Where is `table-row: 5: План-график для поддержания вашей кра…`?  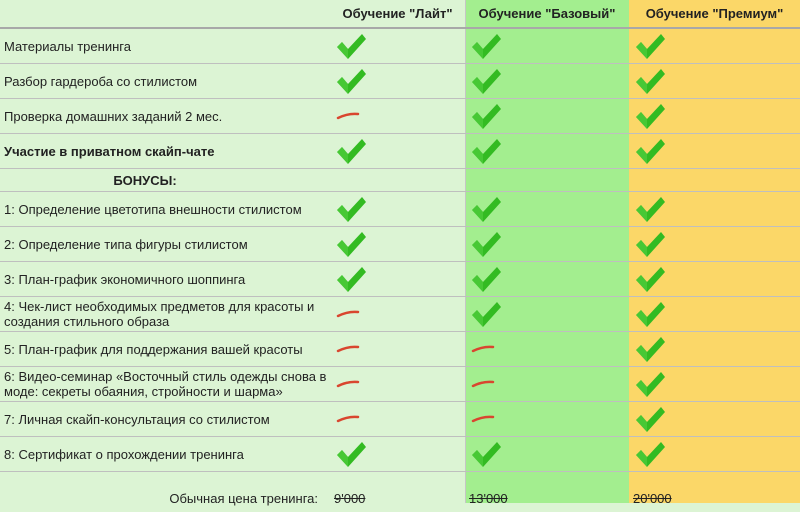
table-row: 5: План-график для поддержания вашей кра… is located at coordinates (400, 349).